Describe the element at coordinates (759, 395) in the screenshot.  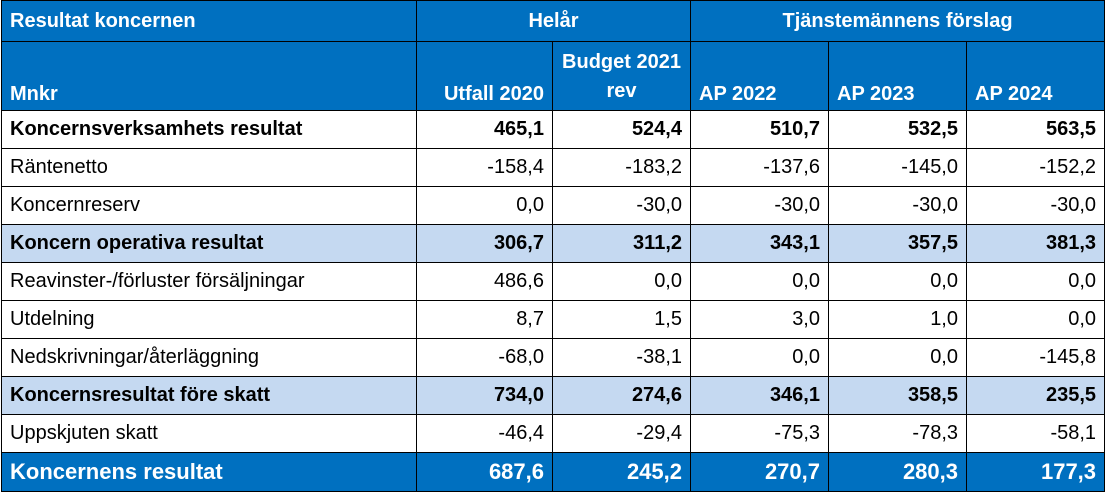
I see `cell-value: 346,1` at that location.